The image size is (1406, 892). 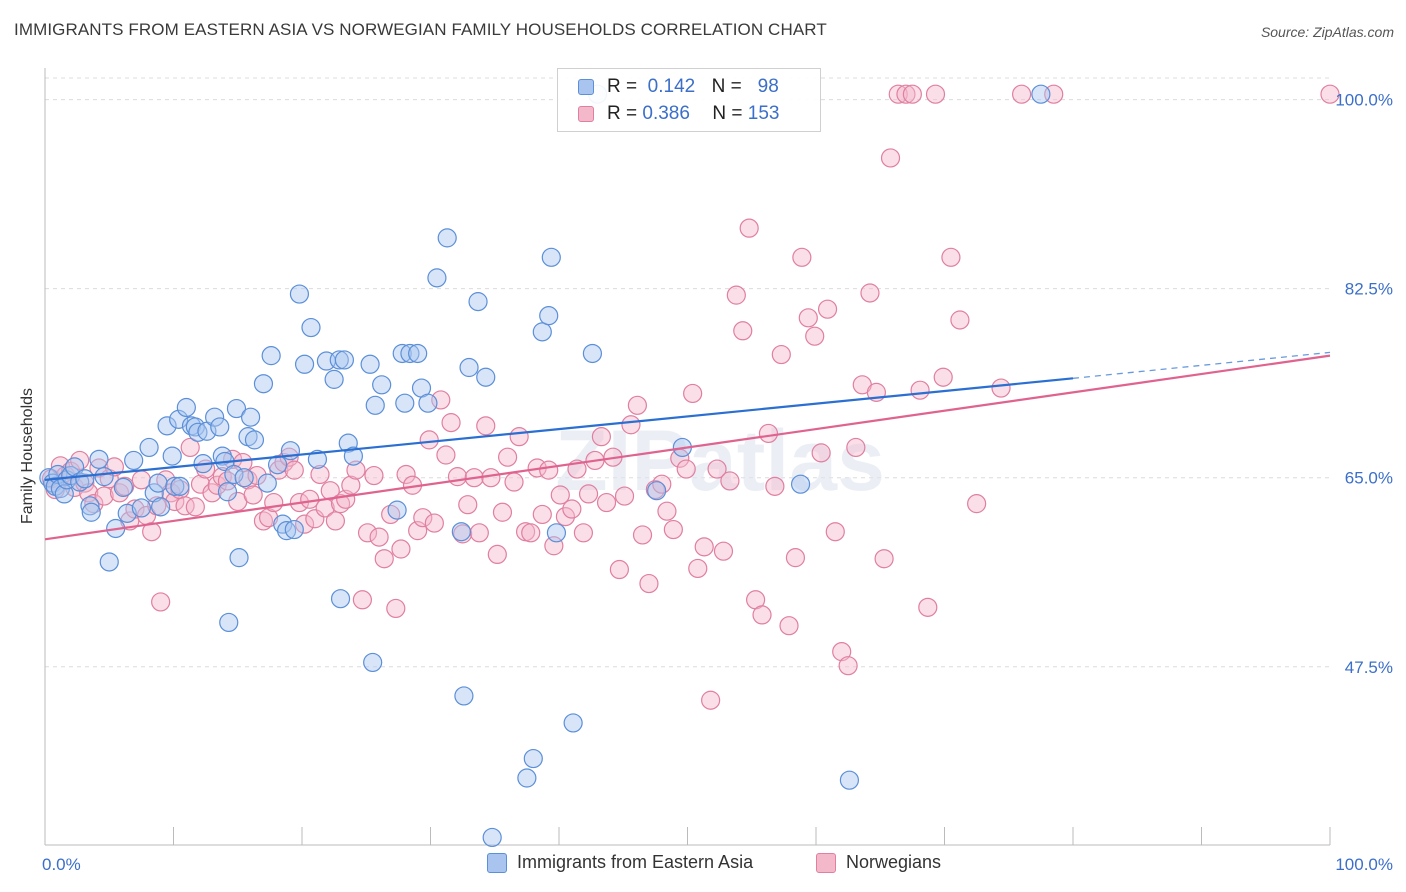 What do you see at coordinates (894, 862) in the screenshot?
I see `legend-label-norwegians: Norwegians` at bounding box center [894, 862].